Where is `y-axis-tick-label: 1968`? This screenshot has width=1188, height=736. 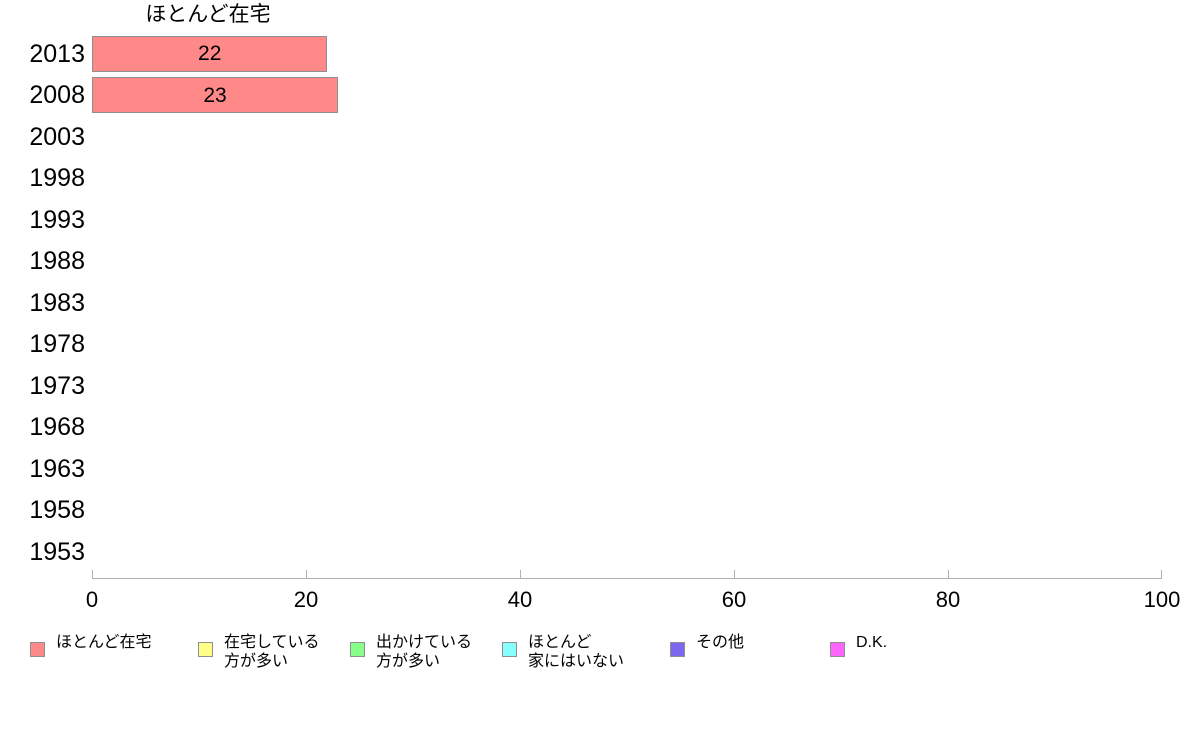
y-axis-tick-label: 1968 is located at coordinates (57, 427).